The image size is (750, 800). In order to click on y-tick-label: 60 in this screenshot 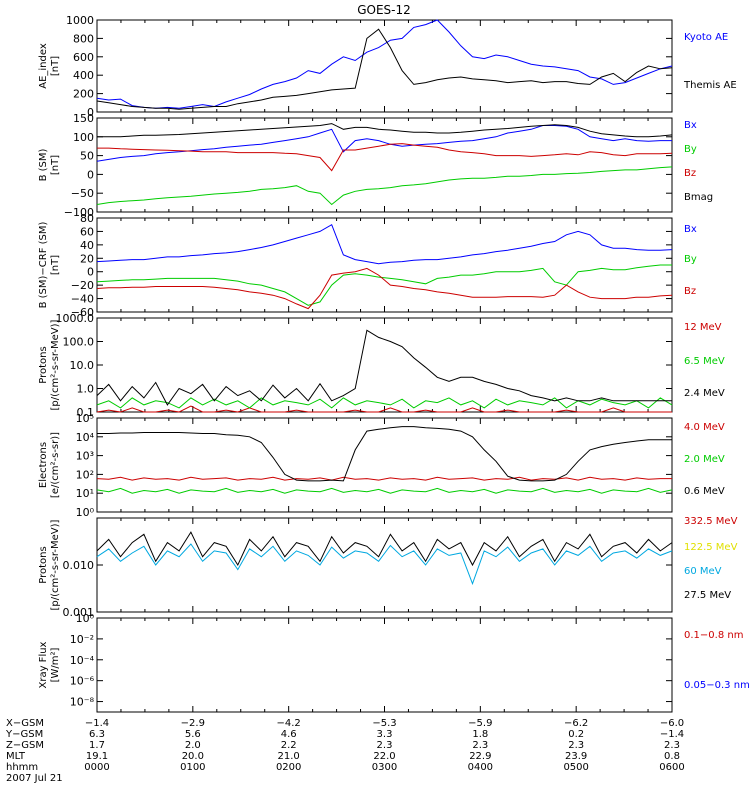, I will do `click(87, 231)`.